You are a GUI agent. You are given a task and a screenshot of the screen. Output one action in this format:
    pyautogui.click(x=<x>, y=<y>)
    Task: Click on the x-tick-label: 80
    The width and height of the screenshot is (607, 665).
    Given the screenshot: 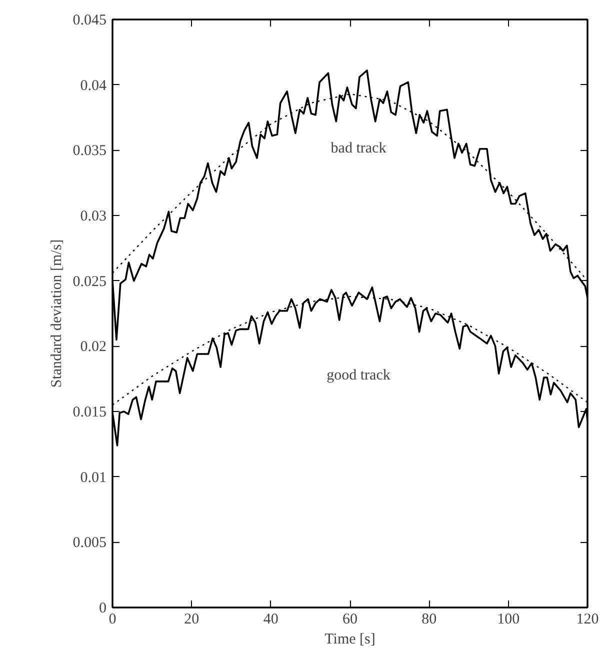 What is the action you would take?
    pyautogui.click(x=429, y=620)
    